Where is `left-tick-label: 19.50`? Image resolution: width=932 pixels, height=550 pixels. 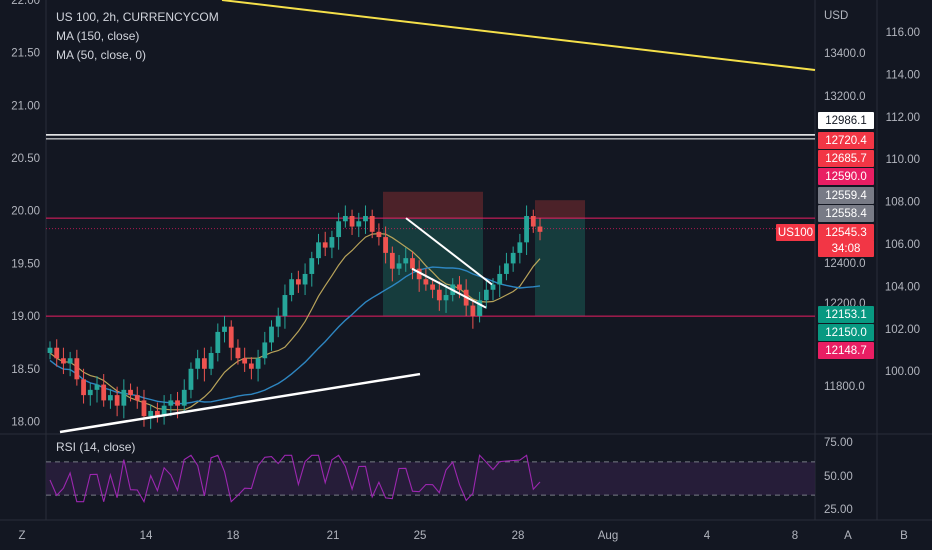
left-tick-label: 19.50 is located at coordinates (25, 264).